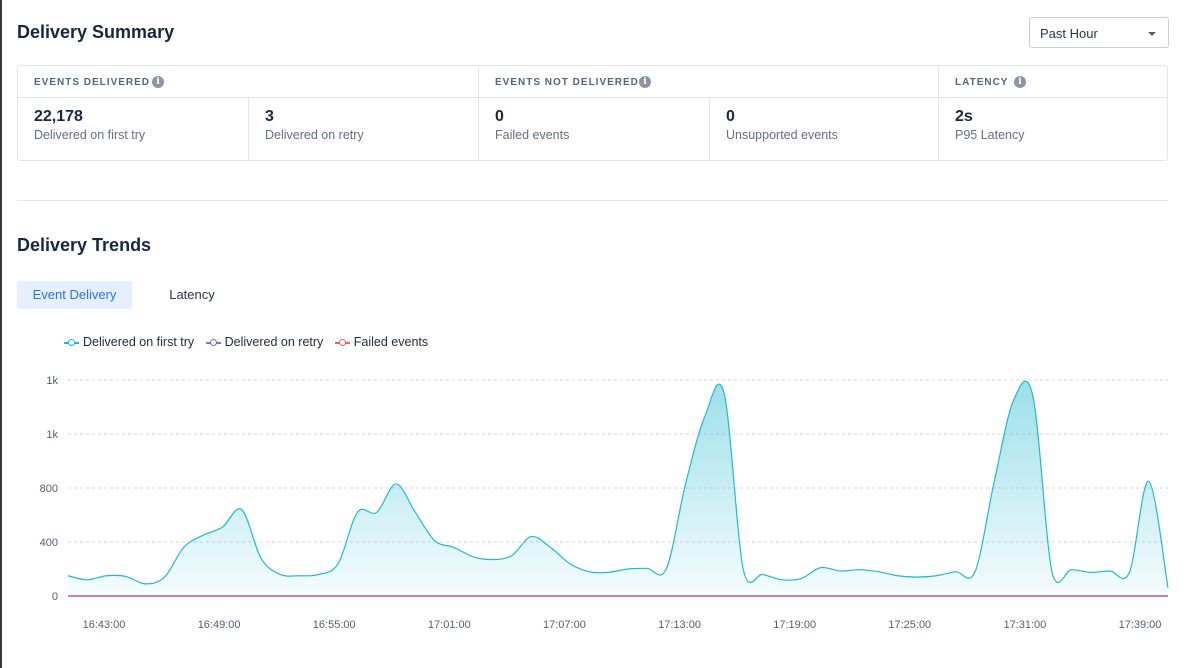 The height and width of the screenshot is (668, 1188). Describe the element at coordinates (84, 245) in the screenshot. I see `section-title: Delivery Trends` at that location.